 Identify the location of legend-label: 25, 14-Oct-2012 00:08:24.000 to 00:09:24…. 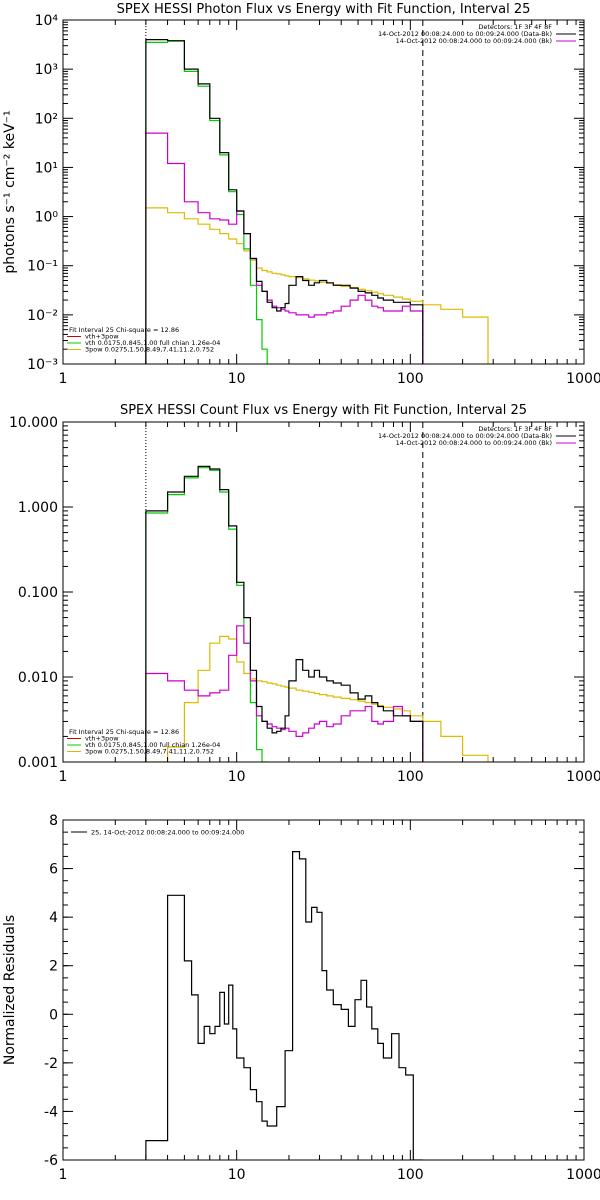
(167, 833).